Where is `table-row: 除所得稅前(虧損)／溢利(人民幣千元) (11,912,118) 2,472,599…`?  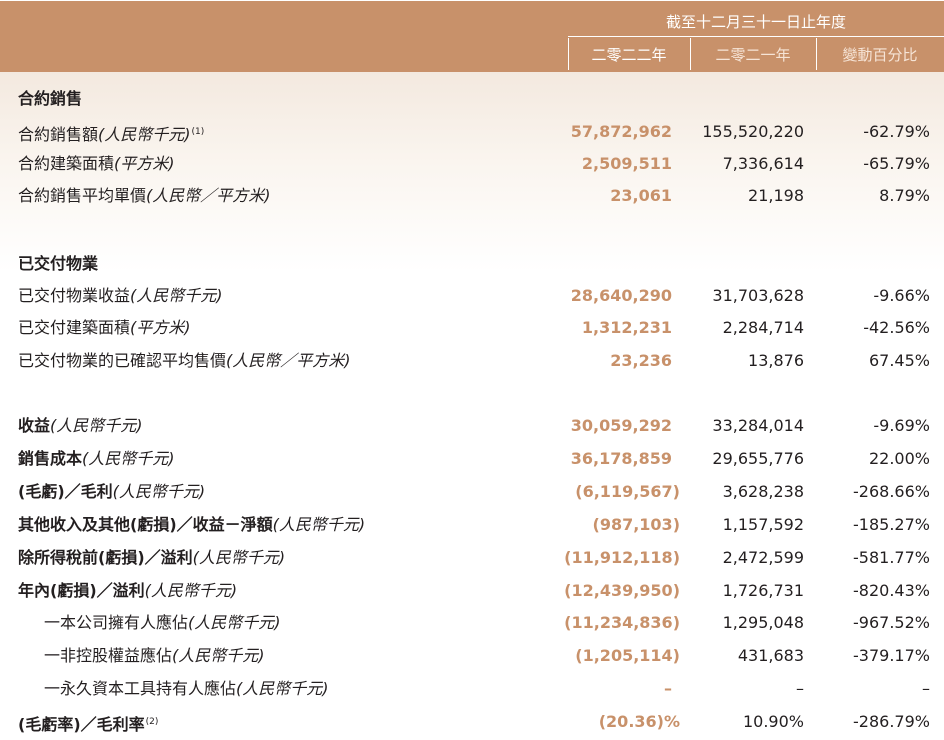 table-row: 除所得稅前(虧損)／溢利(人民幣千元) (11,912,118) 2,472,599… is located at coordinates (472, 558).